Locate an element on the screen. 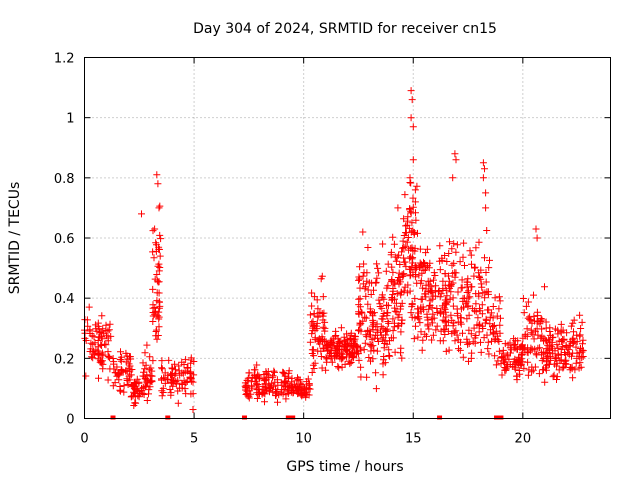 Image resolution: width=640 pixels, height=480 pixels. y-tick-label: 0.2 is located at coordinates (64, 359).